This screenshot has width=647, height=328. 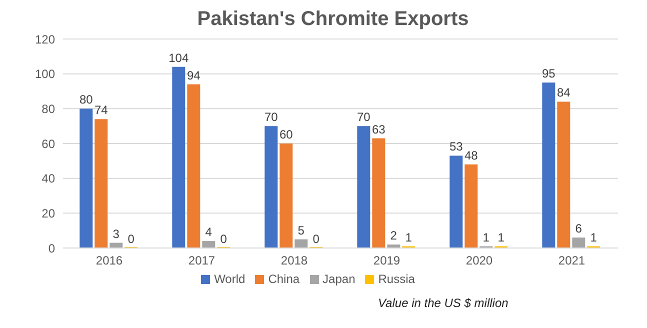 I want to click on data-label: 95, so click(x=549, y=73).